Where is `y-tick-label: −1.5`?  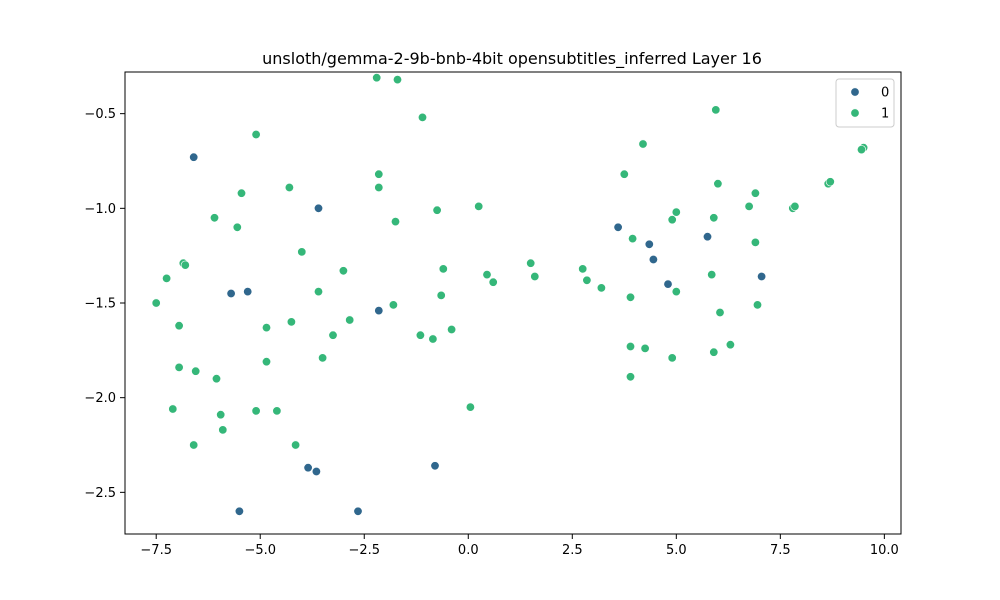 y-tick-label: −1.5 is located at coordinates (100, 304).